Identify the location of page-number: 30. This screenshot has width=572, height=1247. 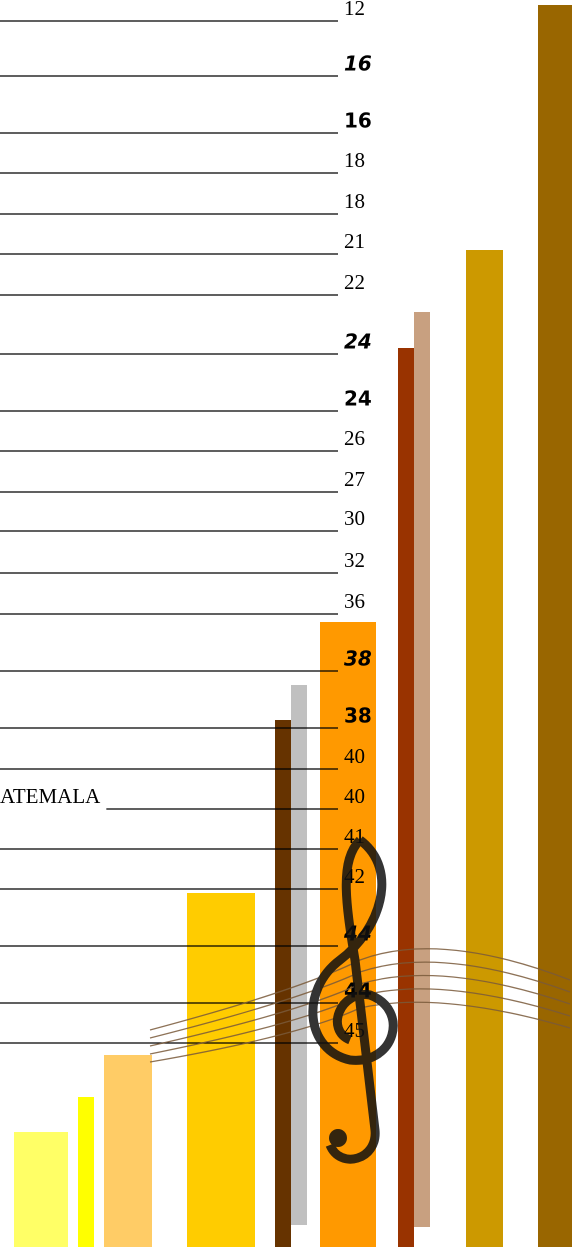
(354, 518).